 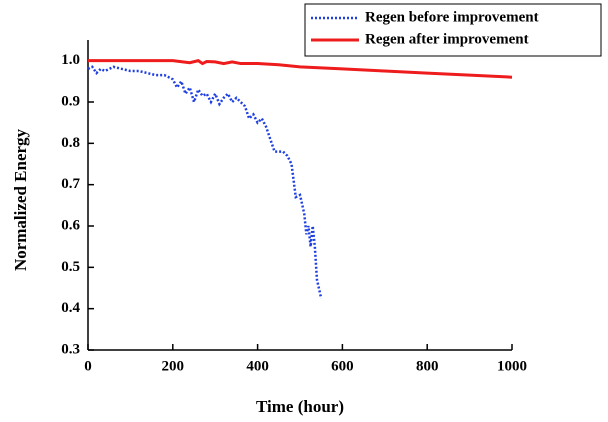 I want to click on legend-label: Regen after improvement, so click(x=447, y=39).